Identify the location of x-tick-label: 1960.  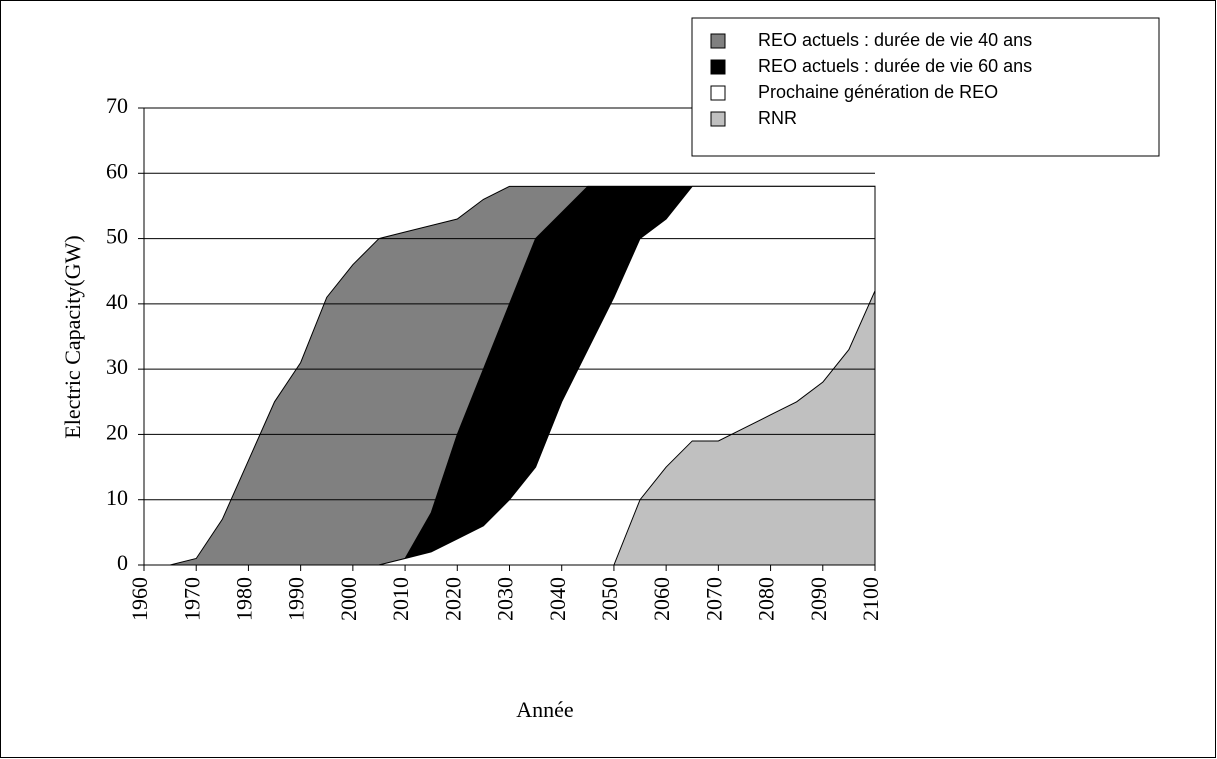
(139, 599).